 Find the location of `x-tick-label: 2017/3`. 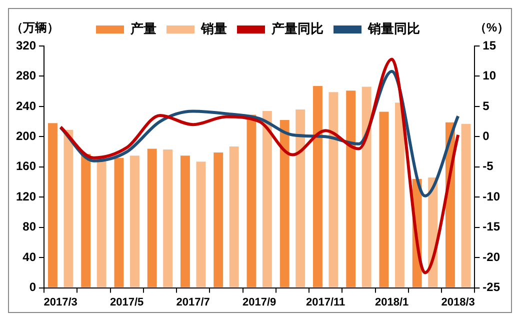

x-tick-label: 2017/3 is located at coordinates (61, 302).